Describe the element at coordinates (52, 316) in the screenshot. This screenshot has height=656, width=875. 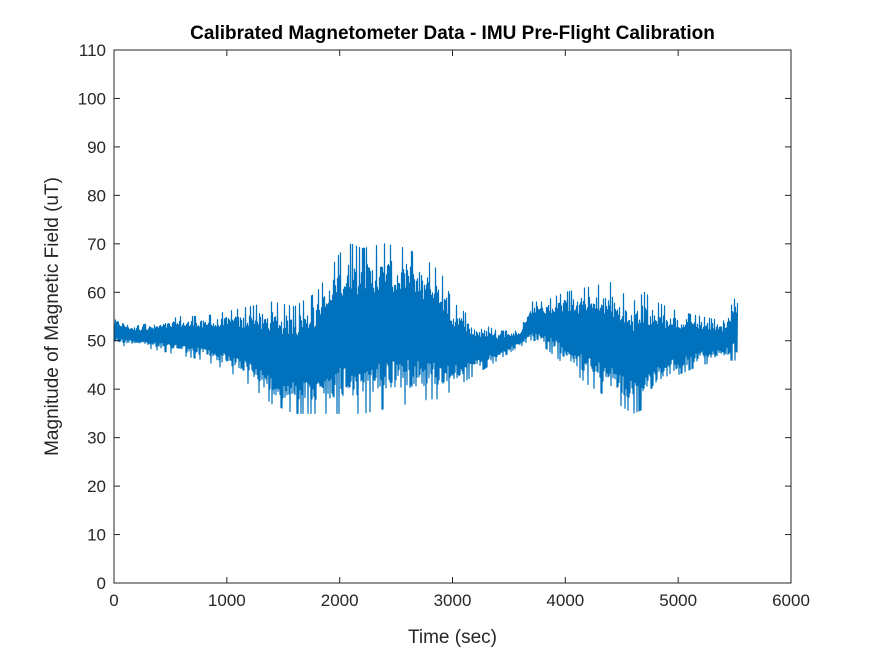
I see `y-axis-label: Magnitude of Magnetic Field (uT)` at that location.